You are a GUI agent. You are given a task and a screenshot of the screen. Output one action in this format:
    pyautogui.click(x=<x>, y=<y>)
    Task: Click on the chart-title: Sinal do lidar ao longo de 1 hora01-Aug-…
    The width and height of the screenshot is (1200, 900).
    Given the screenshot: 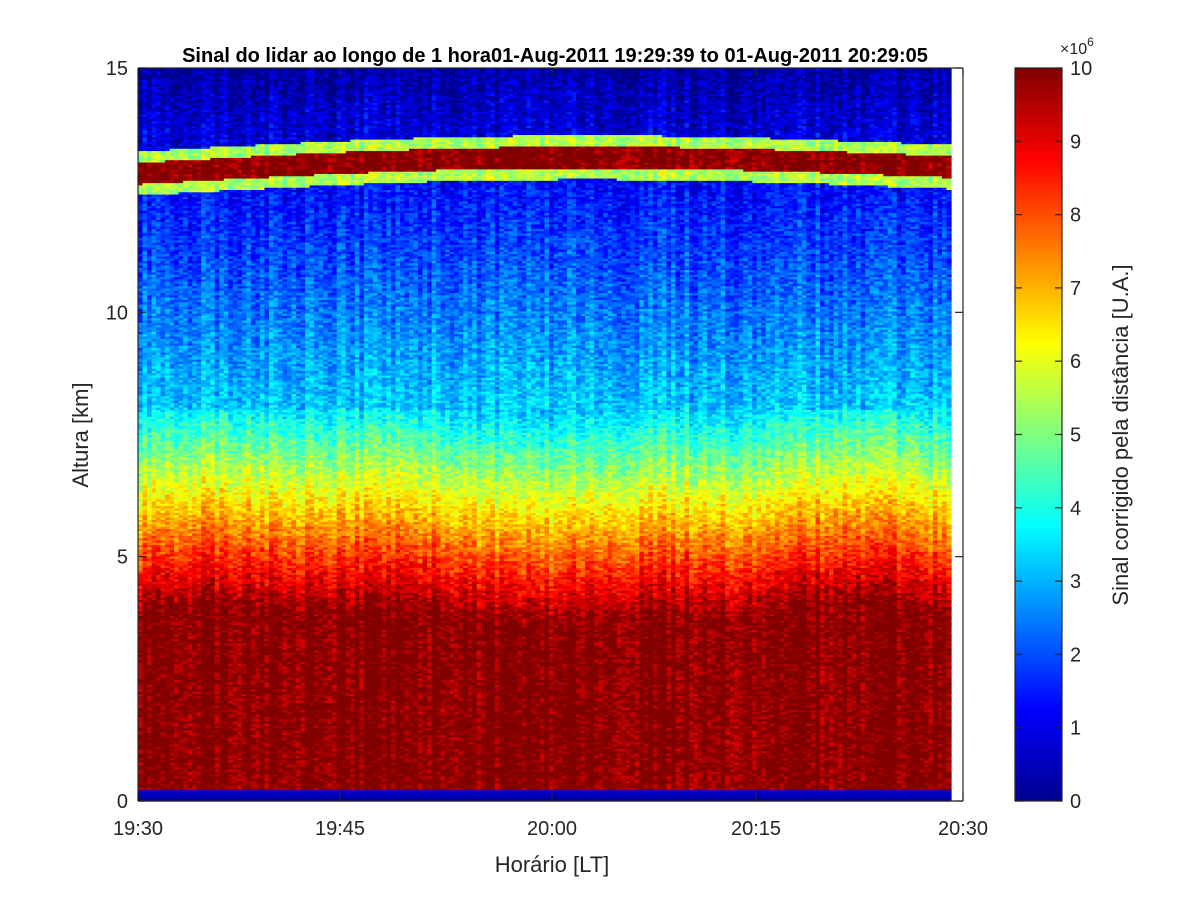 What is the action you would take?
    pyautogui.click(x=555, y=56)
    